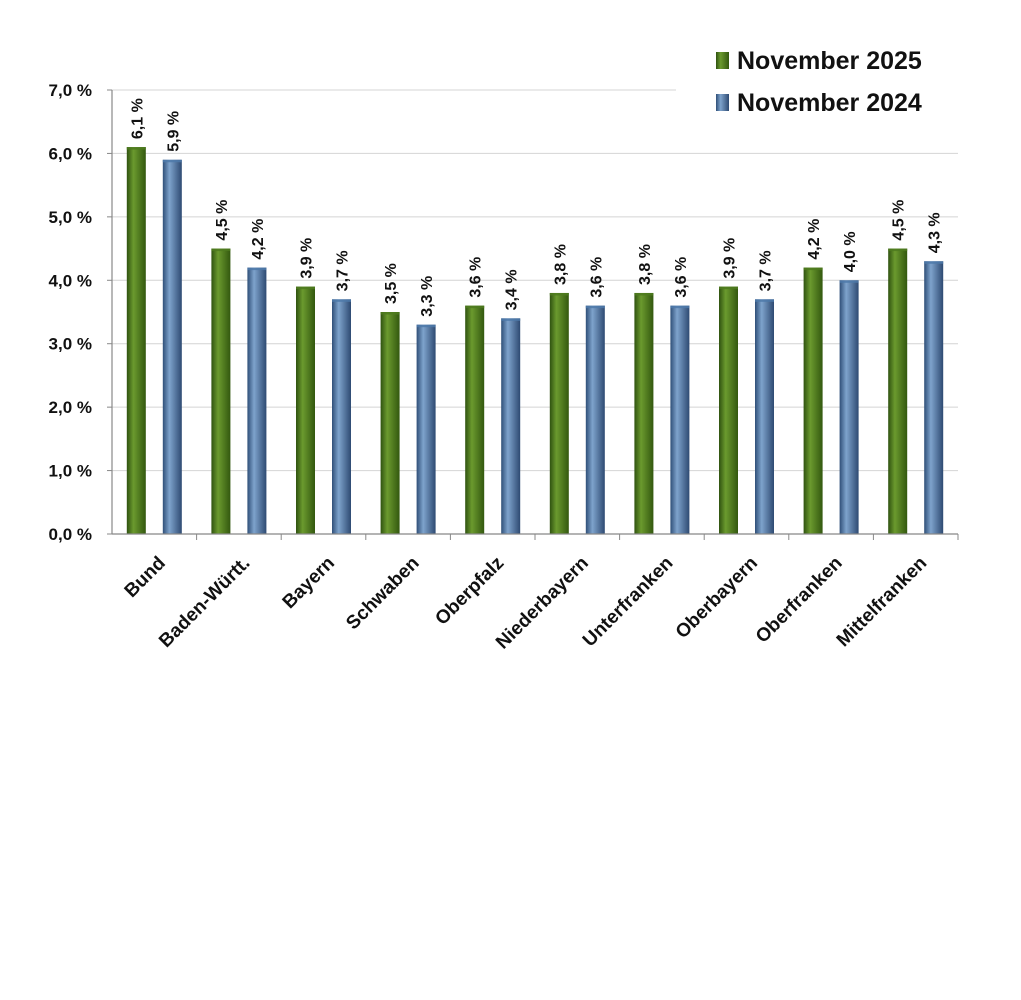 This screenshot has height=1000, width=1021. Describe the element at coordinates (826, 81) in the screenshot. I see `legend: November 2025 November 2024` at that location.